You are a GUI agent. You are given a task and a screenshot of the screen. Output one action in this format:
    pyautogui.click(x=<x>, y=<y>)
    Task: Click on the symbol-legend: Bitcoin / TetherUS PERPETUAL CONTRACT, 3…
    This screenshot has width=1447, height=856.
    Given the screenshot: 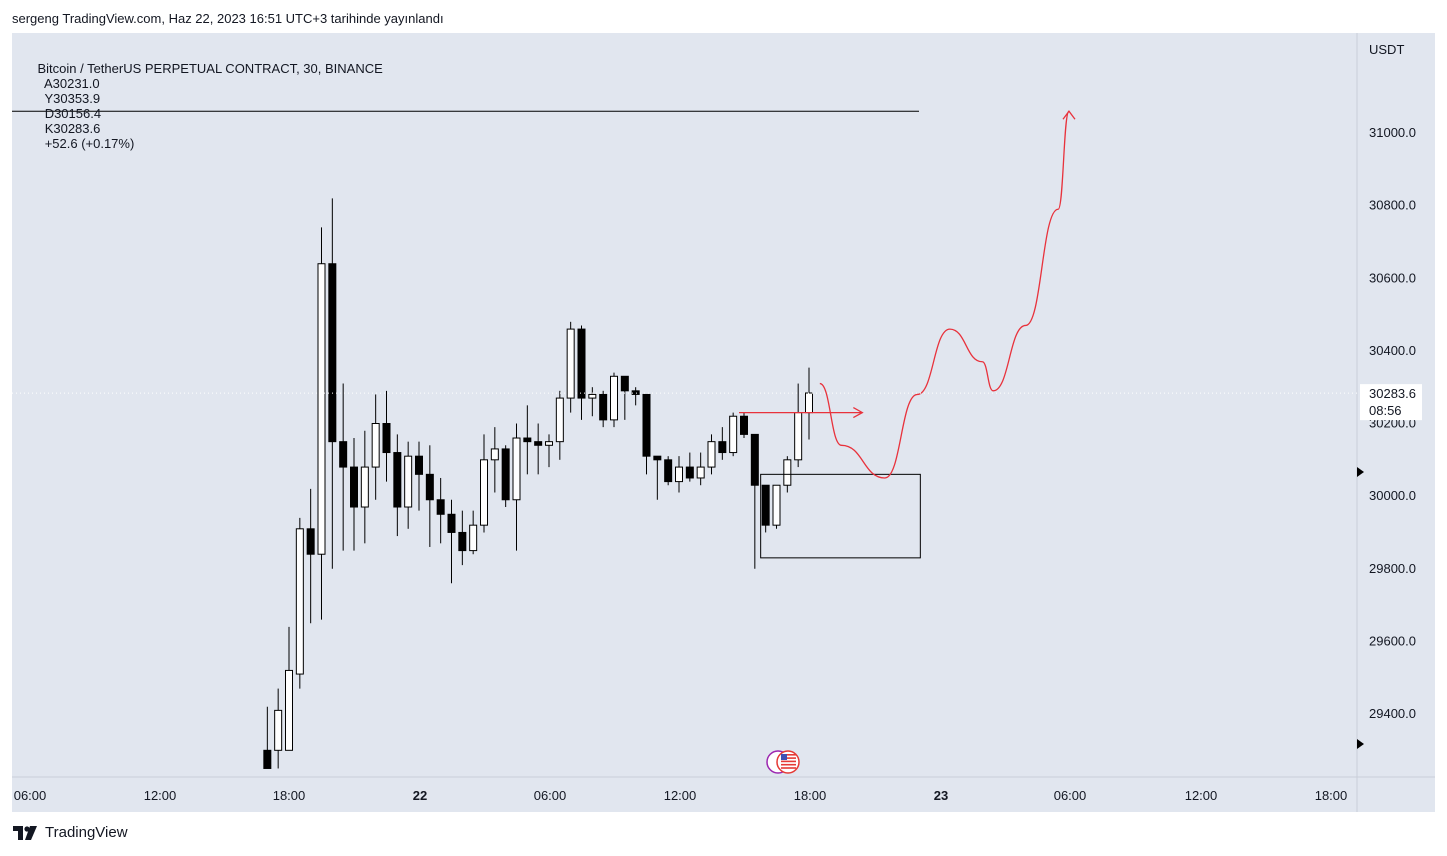 What is the action you would take?
    pyautogui.click(x=203, y=106)
    